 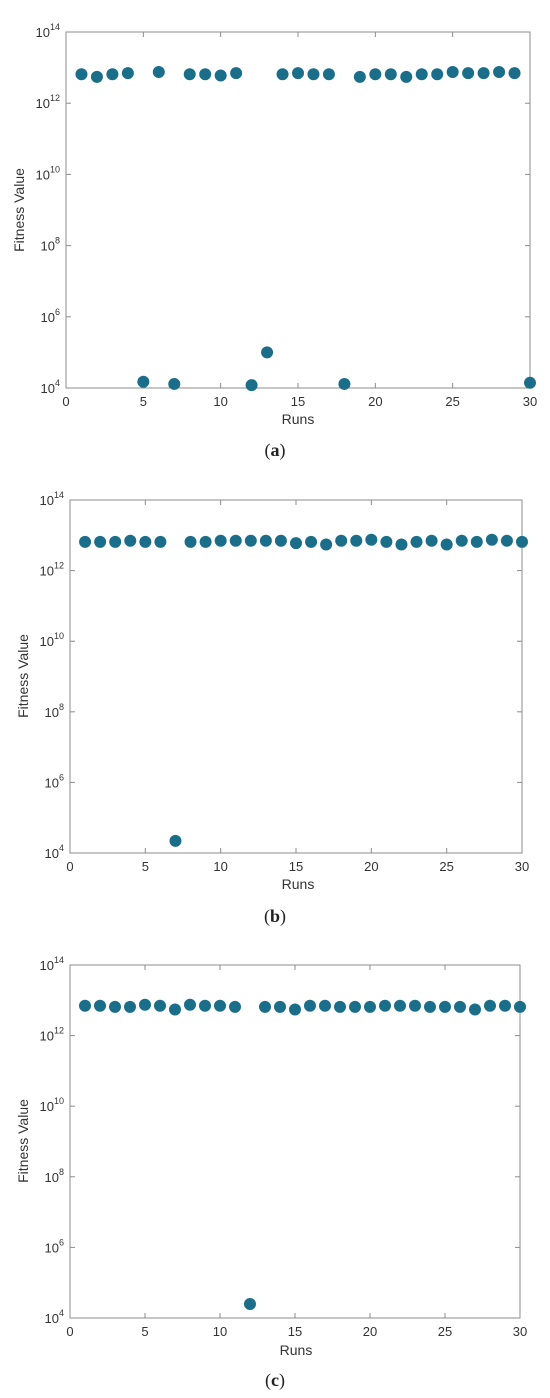 What do you see at coordinates (522, 866) in the screenshot?
I see `x-tick-label-b: 30` at bounding box center [522, 866].